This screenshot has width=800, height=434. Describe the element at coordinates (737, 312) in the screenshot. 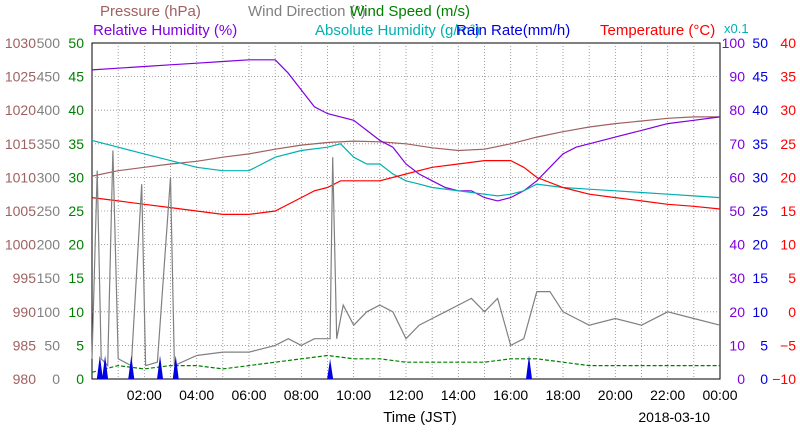

I see `relative_humidity-tick-label: 20` at that location.